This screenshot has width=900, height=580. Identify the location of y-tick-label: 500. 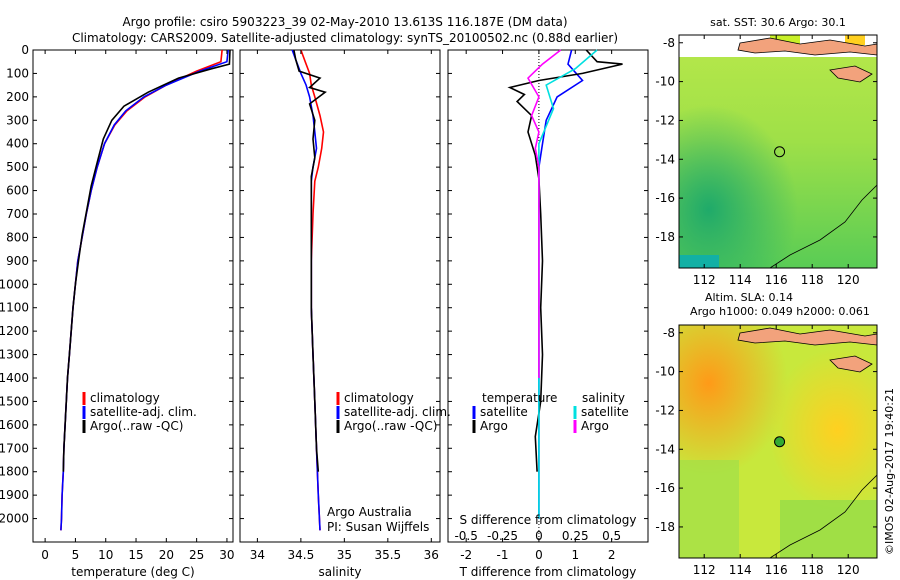
(17, 167).